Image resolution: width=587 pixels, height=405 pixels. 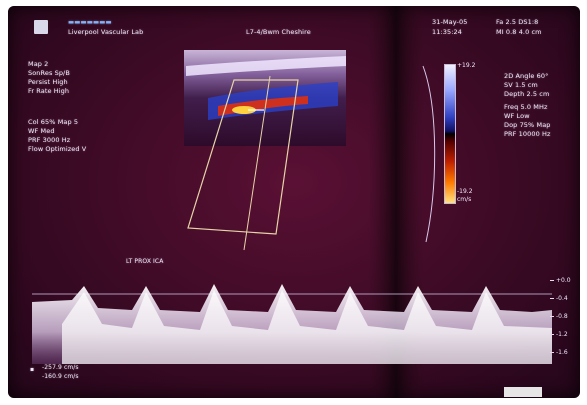 What do you see at coordinates (90, 22) in the screenshot?
I see `header-mark: ▬▬▬▬▬▬▬` at bounding box center [90, 22].